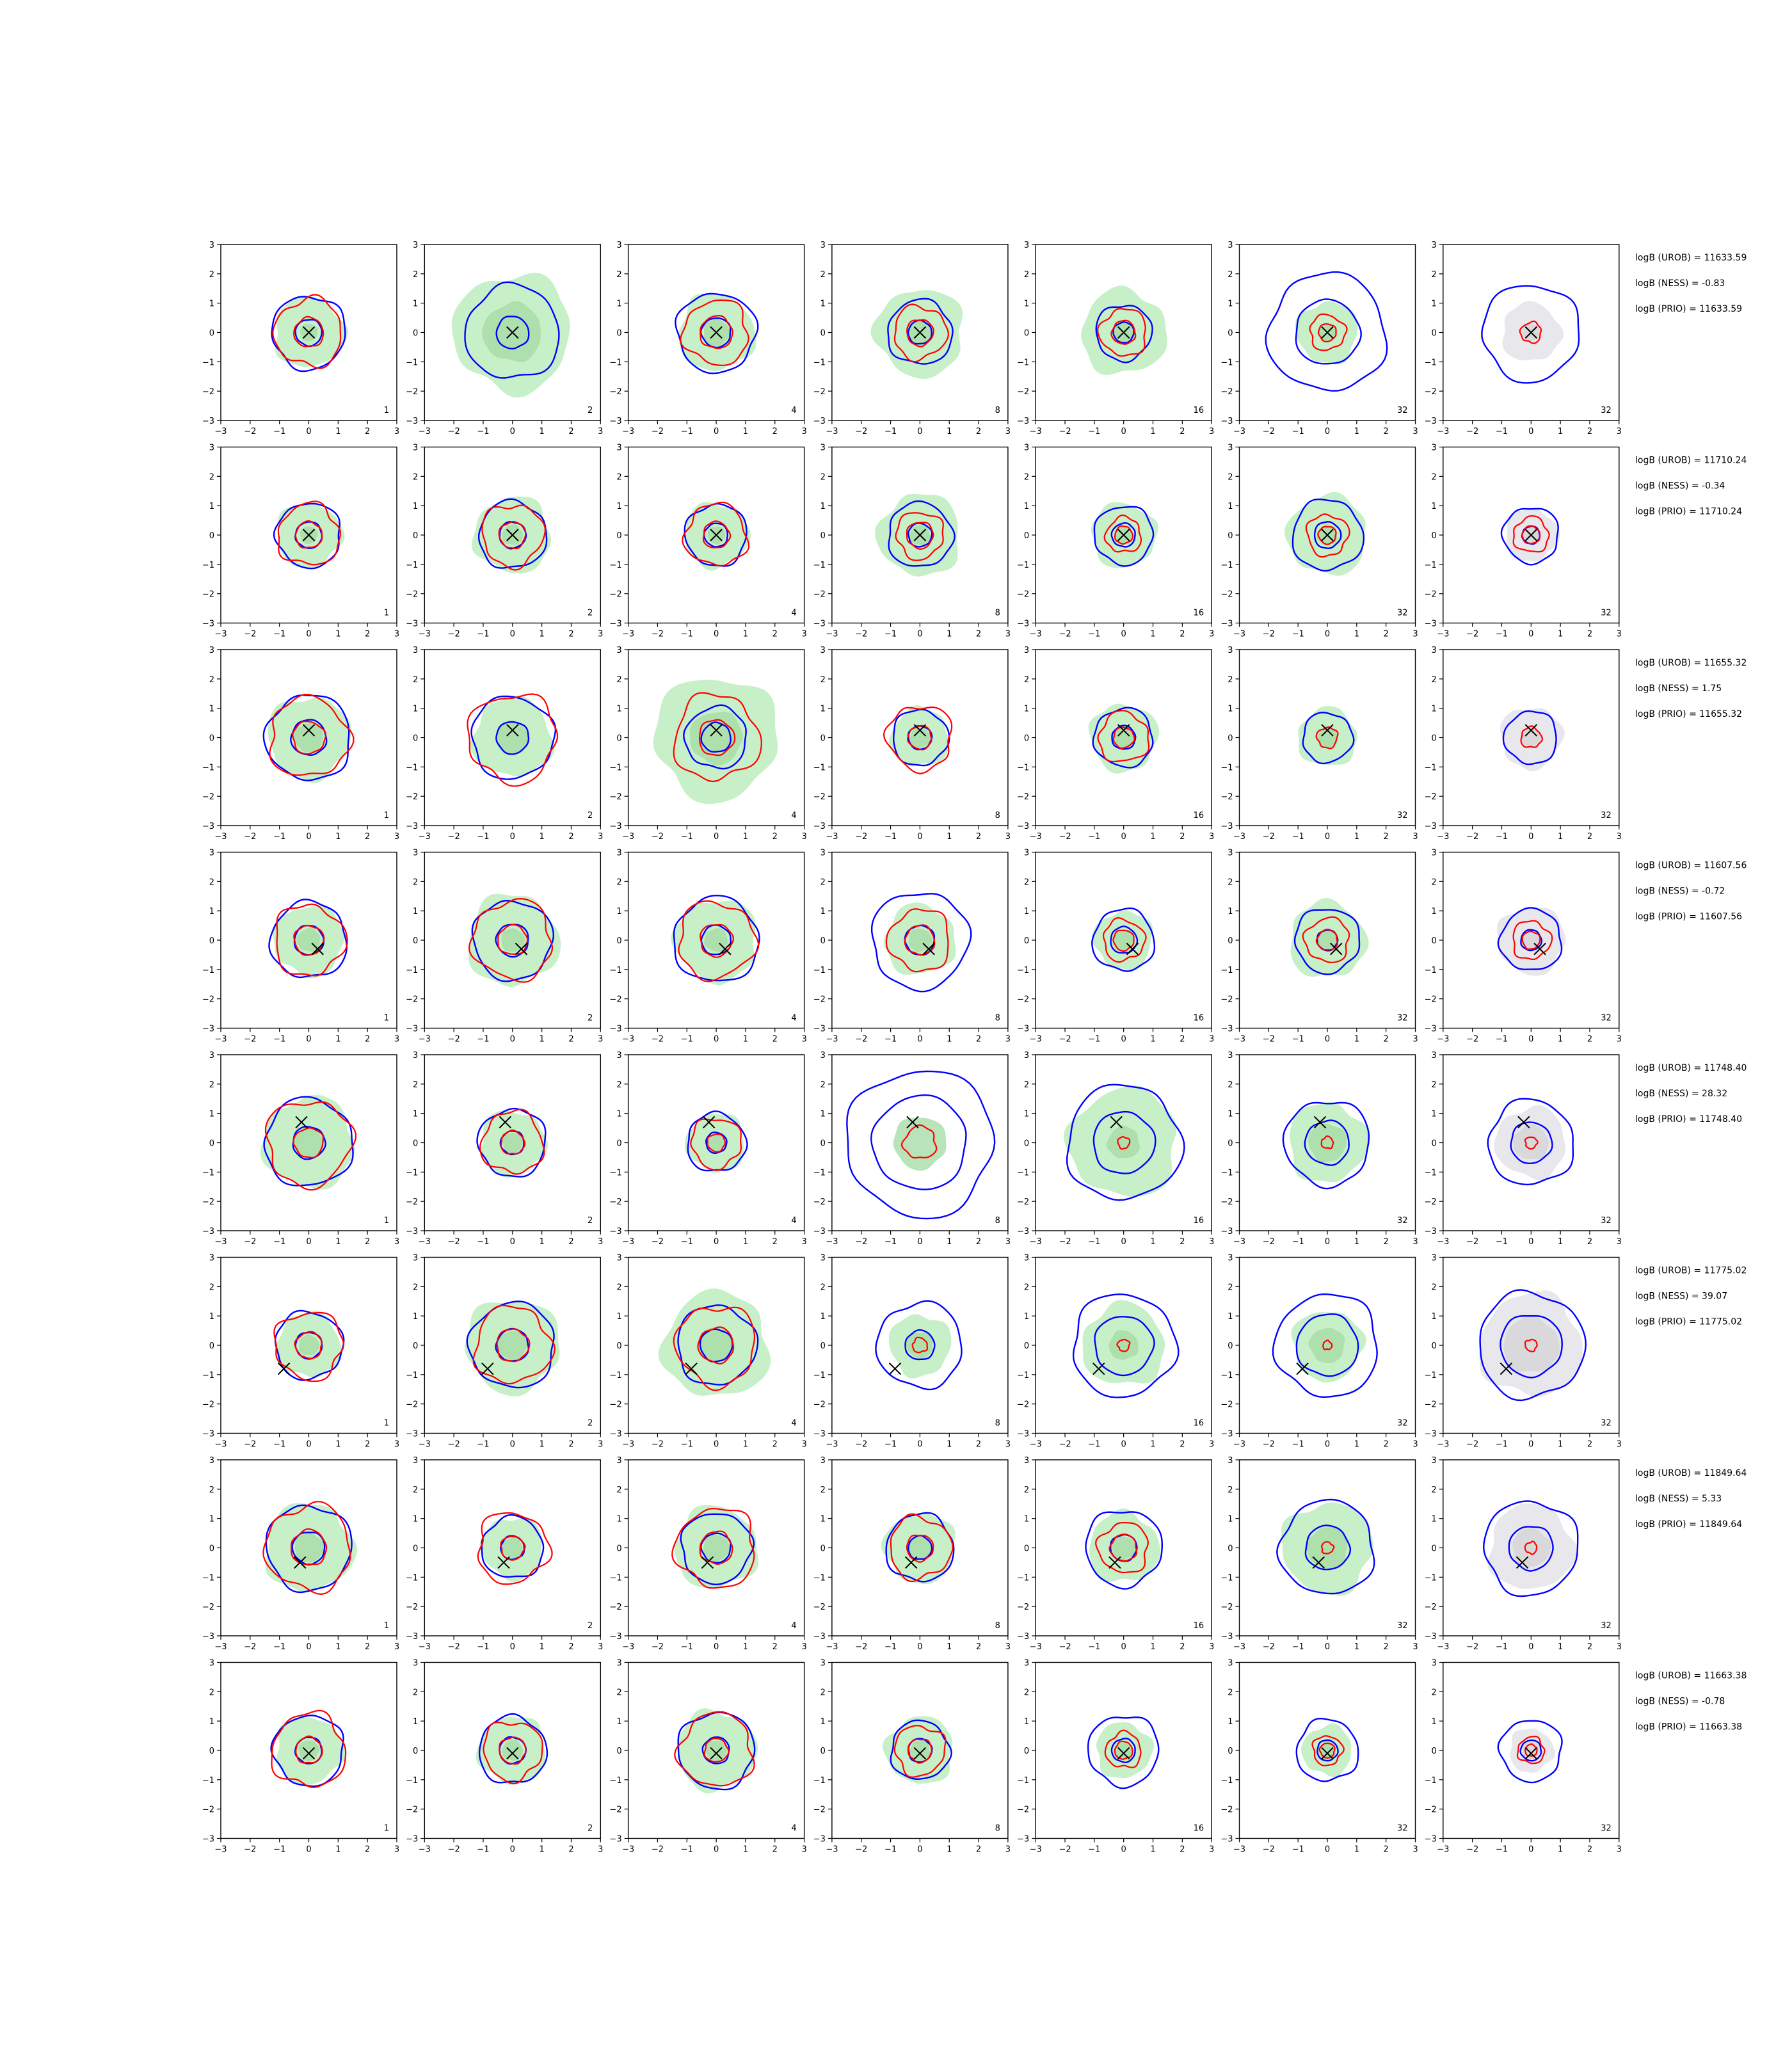 The width and height of the screenshot is (1792, 2048). I want to click on row-stat-text: logB (UROB) = 11663.38, so click(1691, 1676).